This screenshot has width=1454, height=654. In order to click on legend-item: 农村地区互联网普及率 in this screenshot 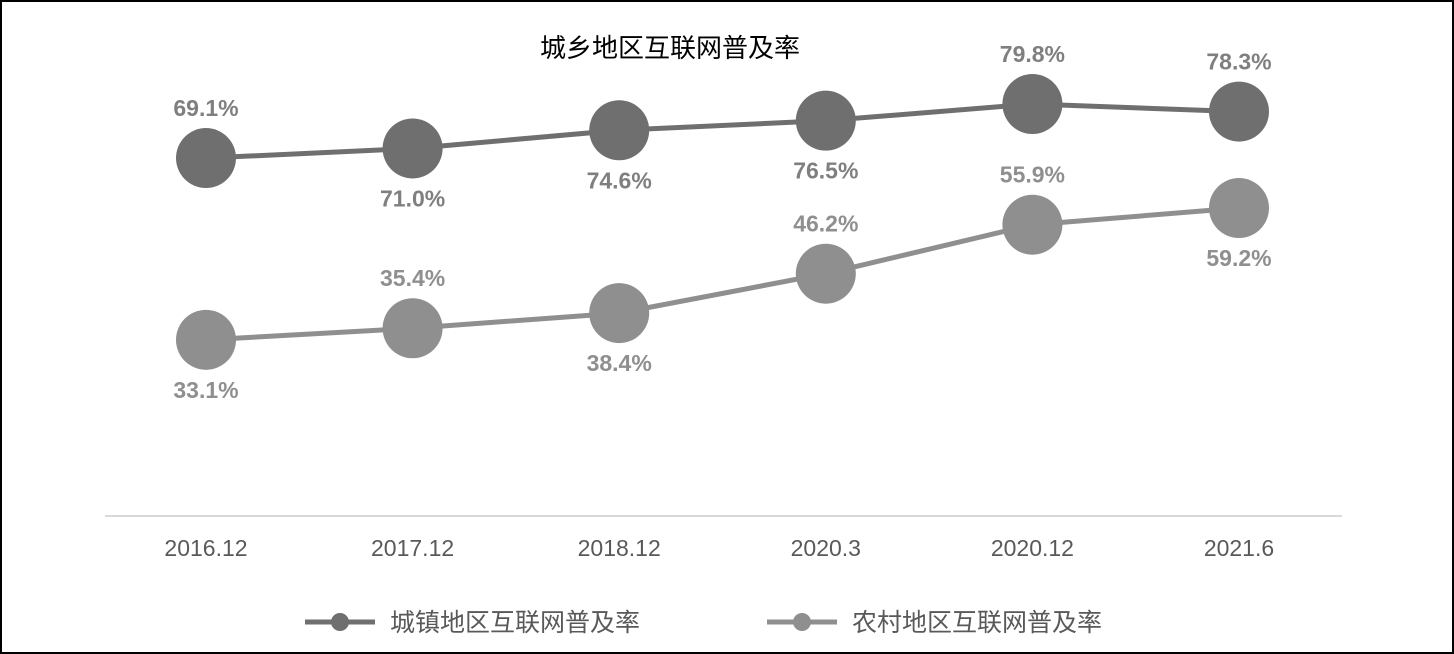, I will do `click(934, 622)`.